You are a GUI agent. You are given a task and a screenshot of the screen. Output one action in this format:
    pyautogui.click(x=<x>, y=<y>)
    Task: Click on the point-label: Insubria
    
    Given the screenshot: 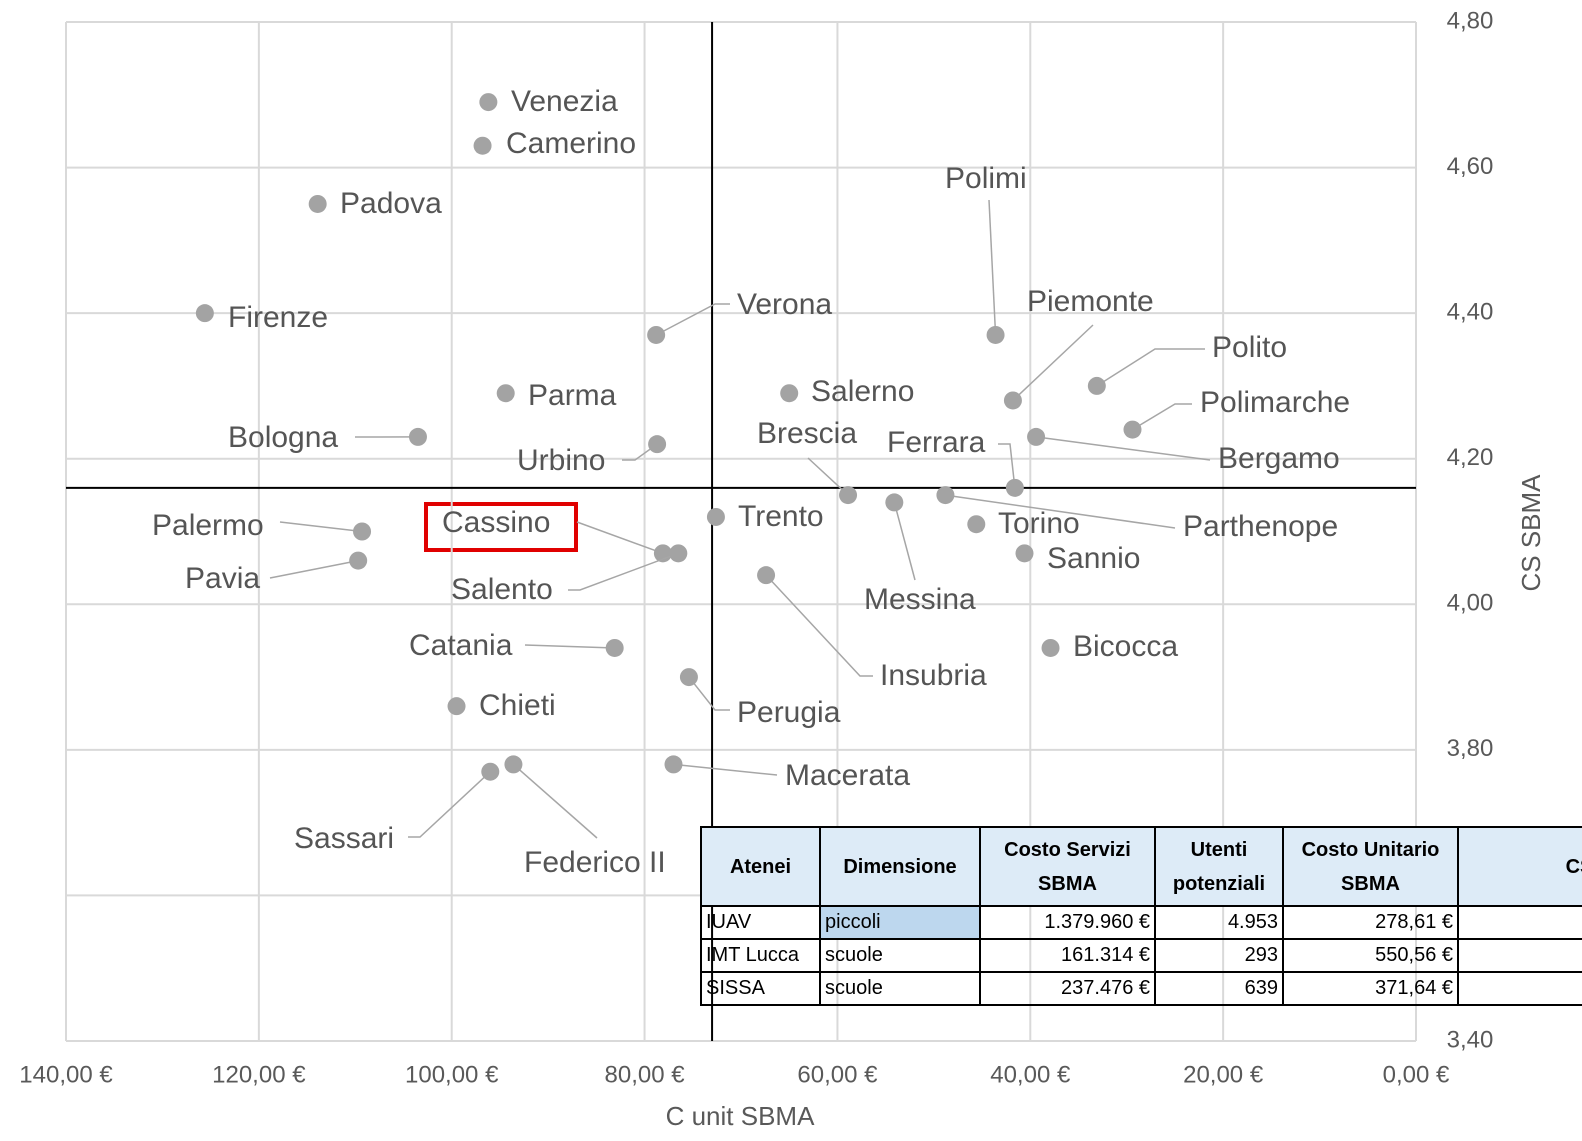 What is the action you would take?
    pyautogui.click(x=933, y=675)
    